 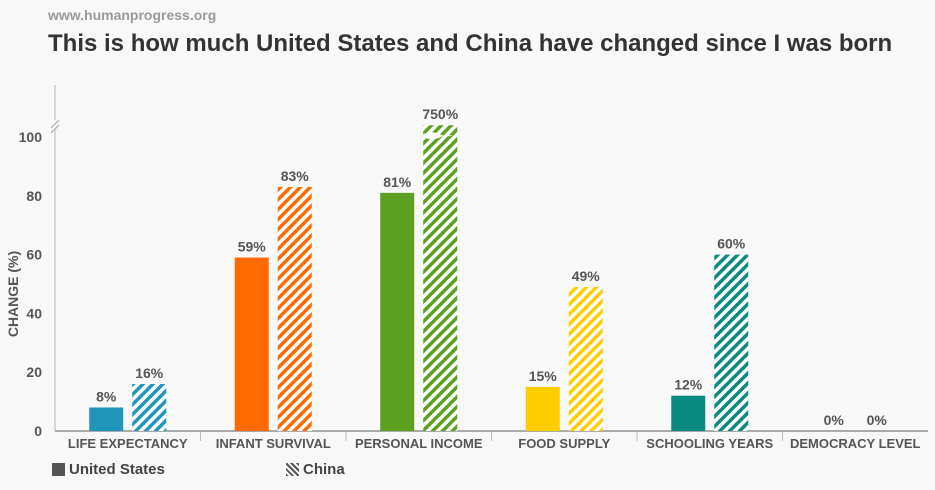 What do you see at coordinates (564, 443) in the screenshot?
I see `x-tick-label: FOOD SUPPLY` at bounding box center [564, 443].